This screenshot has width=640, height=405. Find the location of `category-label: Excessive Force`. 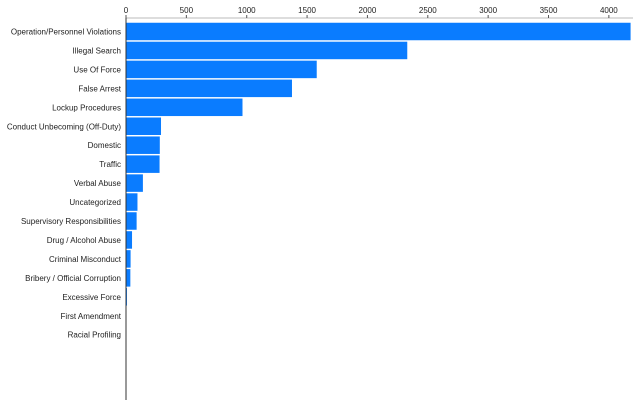

category-label: Excessive Force is located at coordinates (91, 297).